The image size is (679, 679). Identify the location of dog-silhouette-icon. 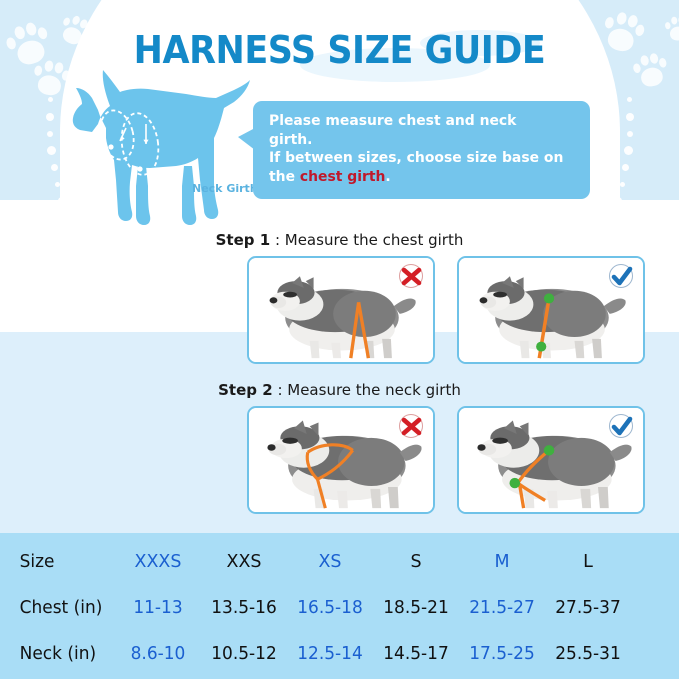
(161, 147).